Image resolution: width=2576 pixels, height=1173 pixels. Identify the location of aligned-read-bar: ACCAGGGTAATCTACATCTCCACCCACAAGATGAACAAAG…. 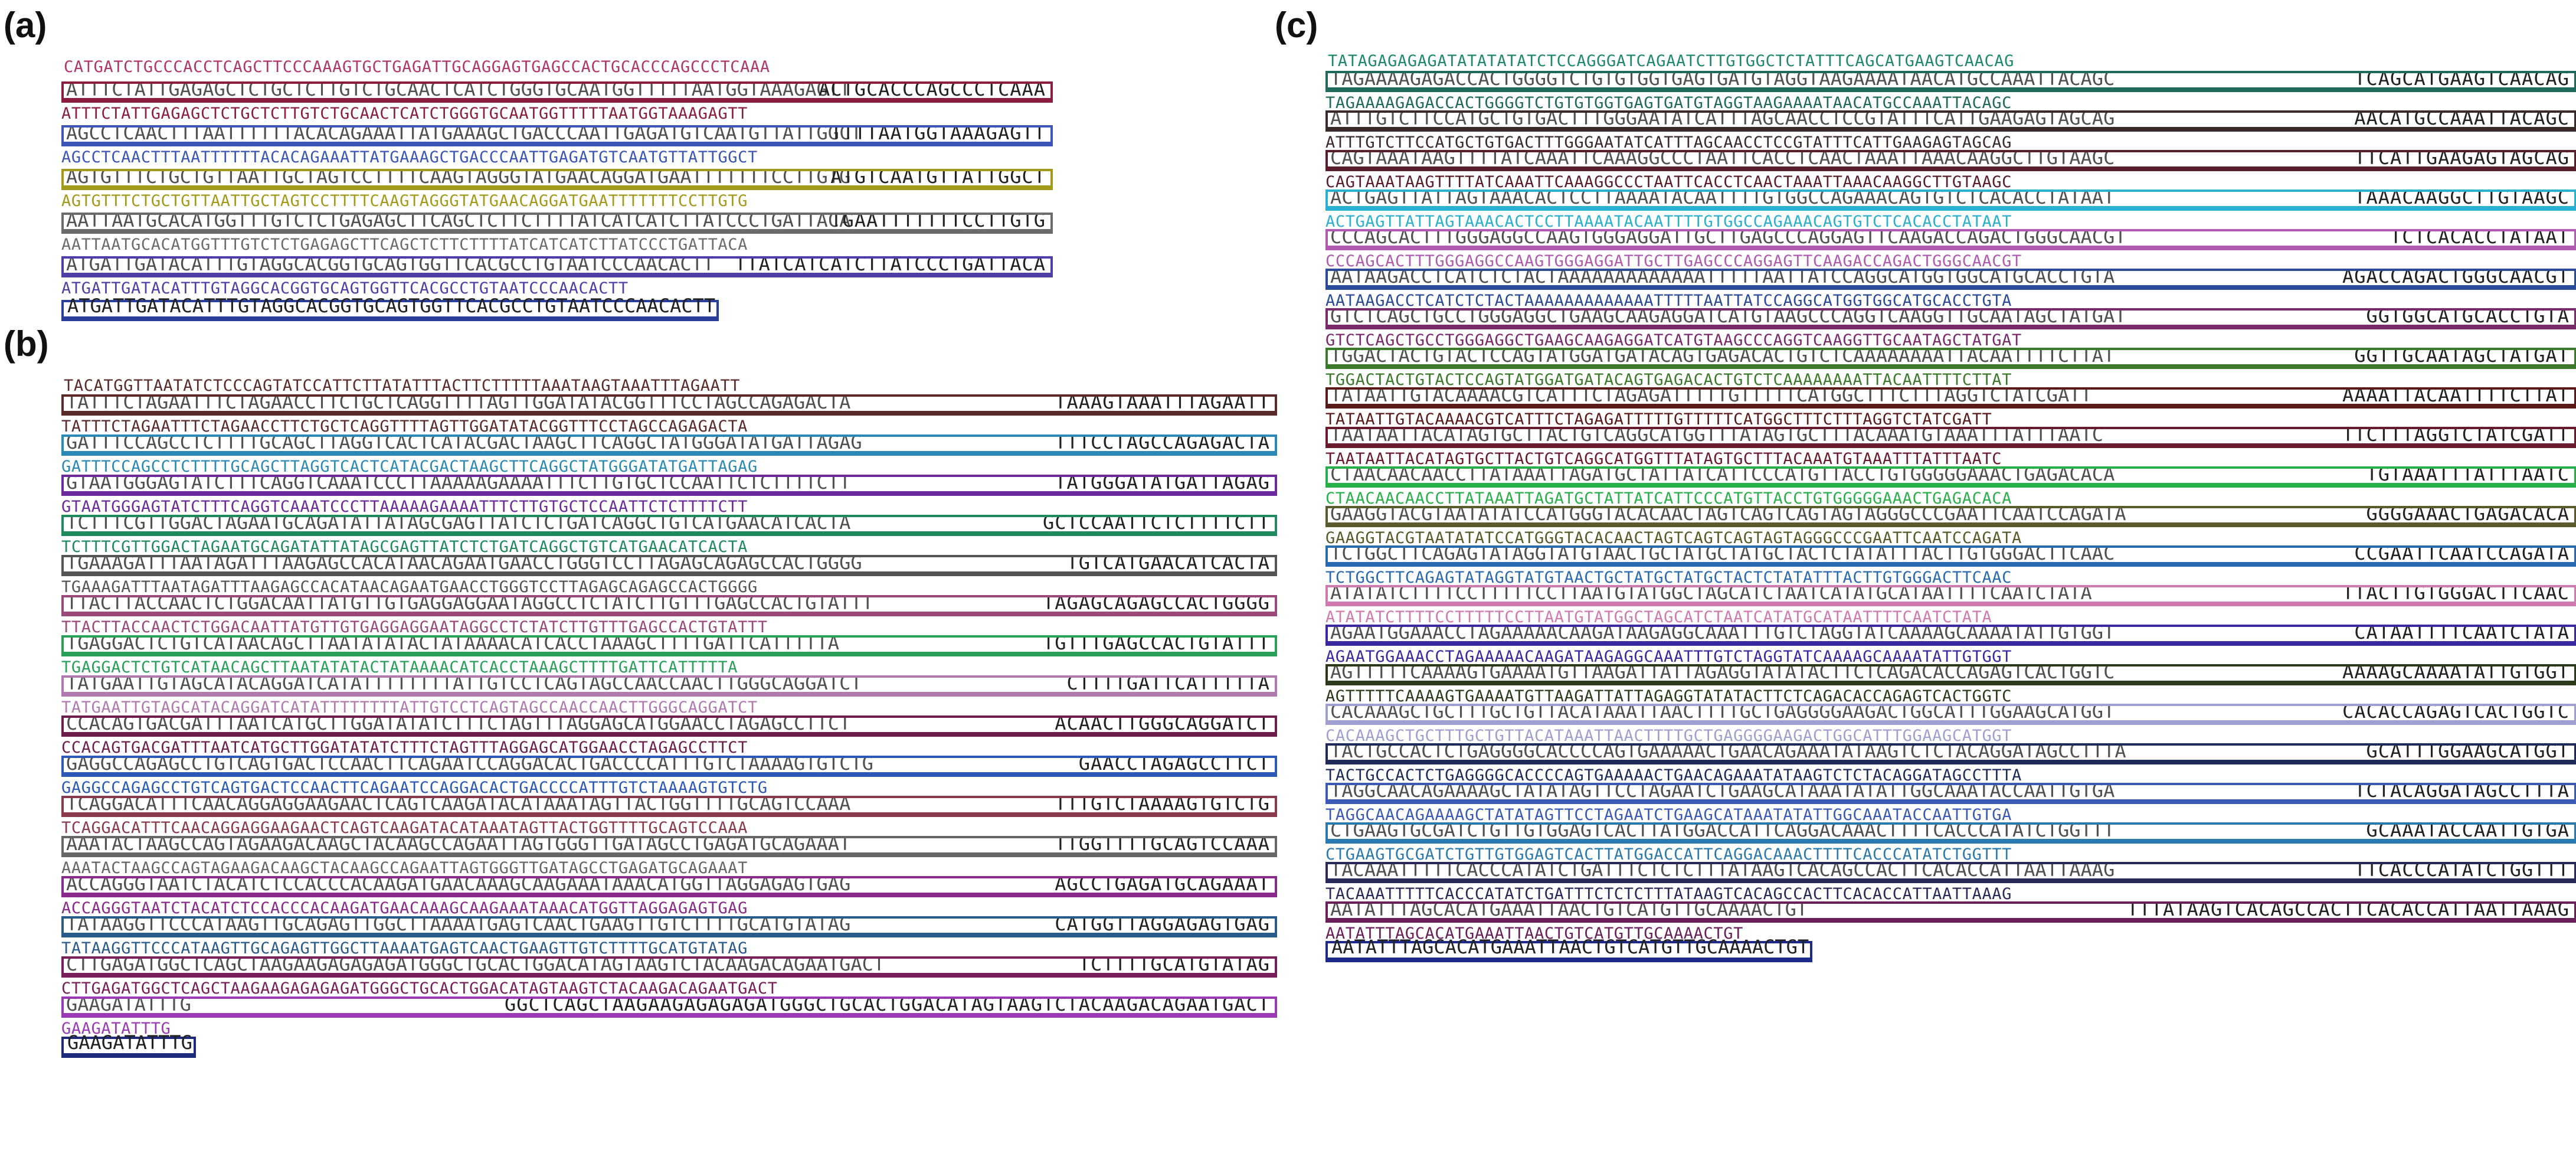
(669, 886).